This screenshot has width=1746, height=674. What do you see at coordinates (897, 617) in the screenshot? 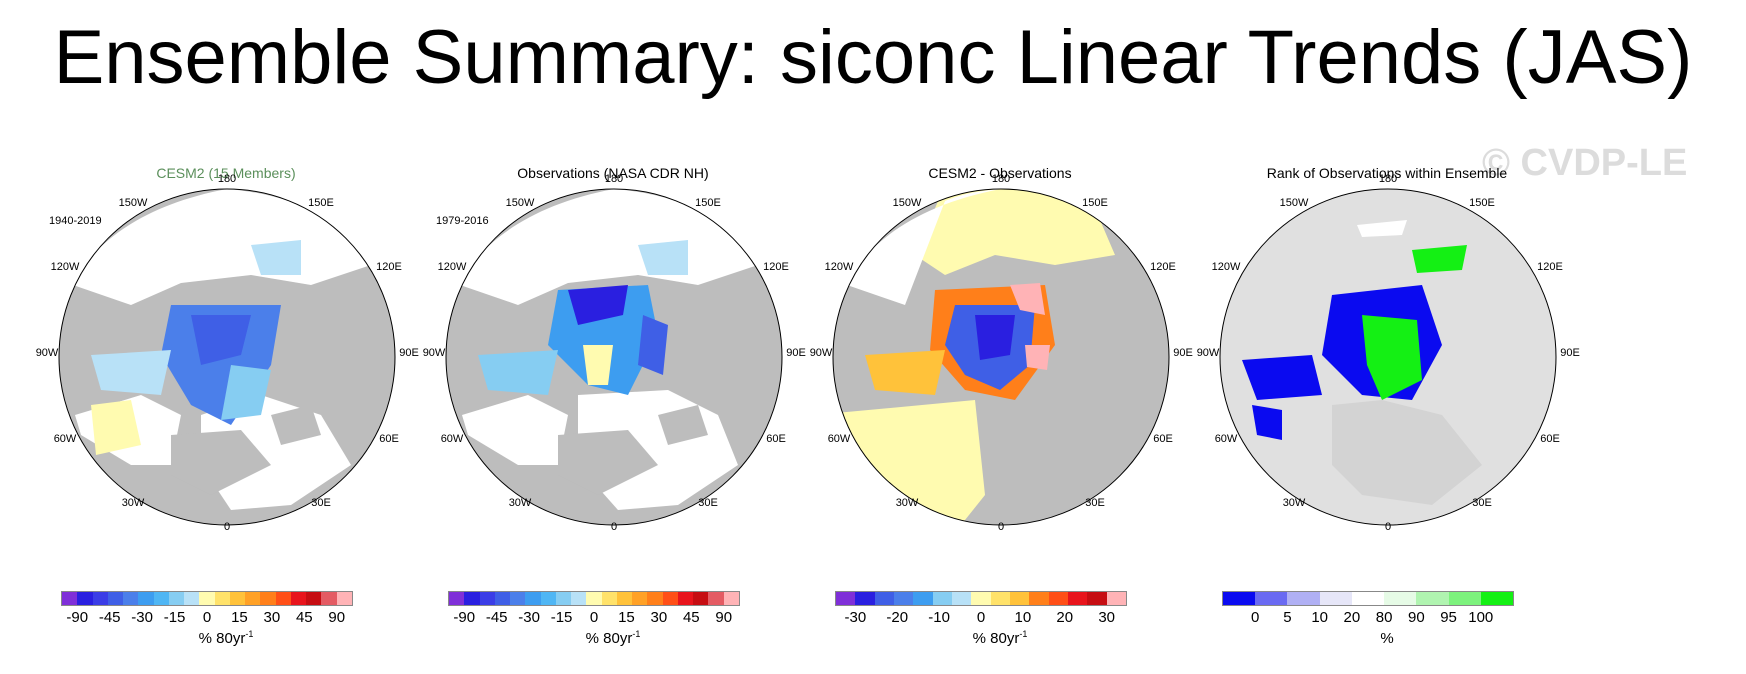
I see `colorbar-tick-label: -20` at bounding box center [897, 617].